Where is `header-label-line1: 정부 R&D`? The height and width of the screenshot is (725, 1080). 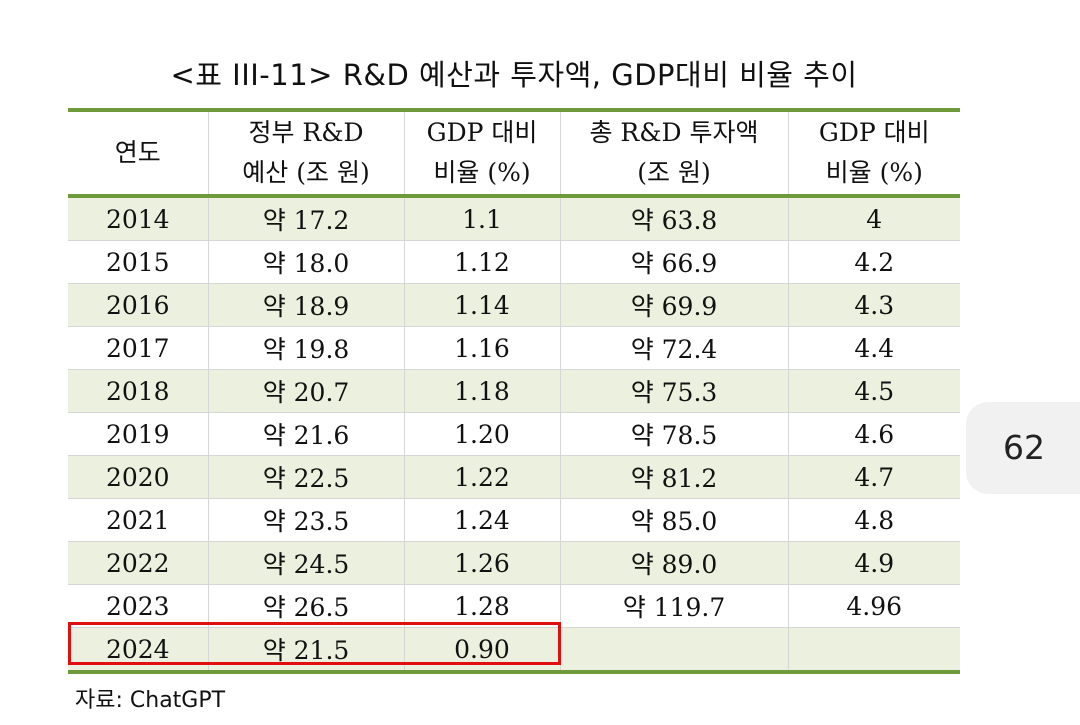
header-label-line1: 정부 R&D is located at coordinates (306, 132).